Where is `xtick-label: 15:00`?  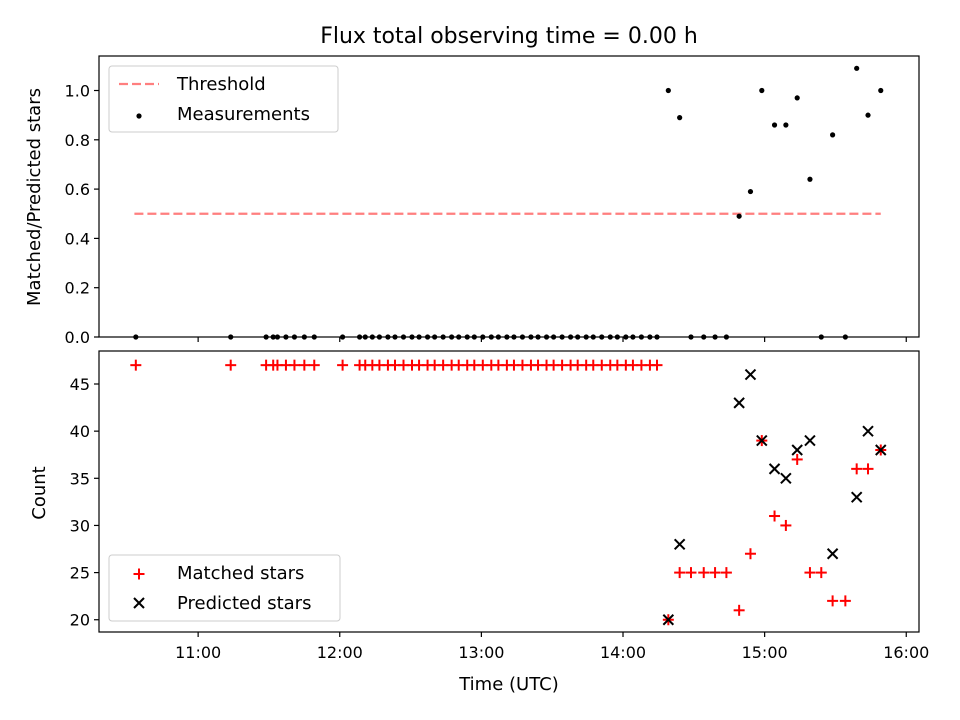
xtick-label: 15:00 is located at coordinates (765, 652).